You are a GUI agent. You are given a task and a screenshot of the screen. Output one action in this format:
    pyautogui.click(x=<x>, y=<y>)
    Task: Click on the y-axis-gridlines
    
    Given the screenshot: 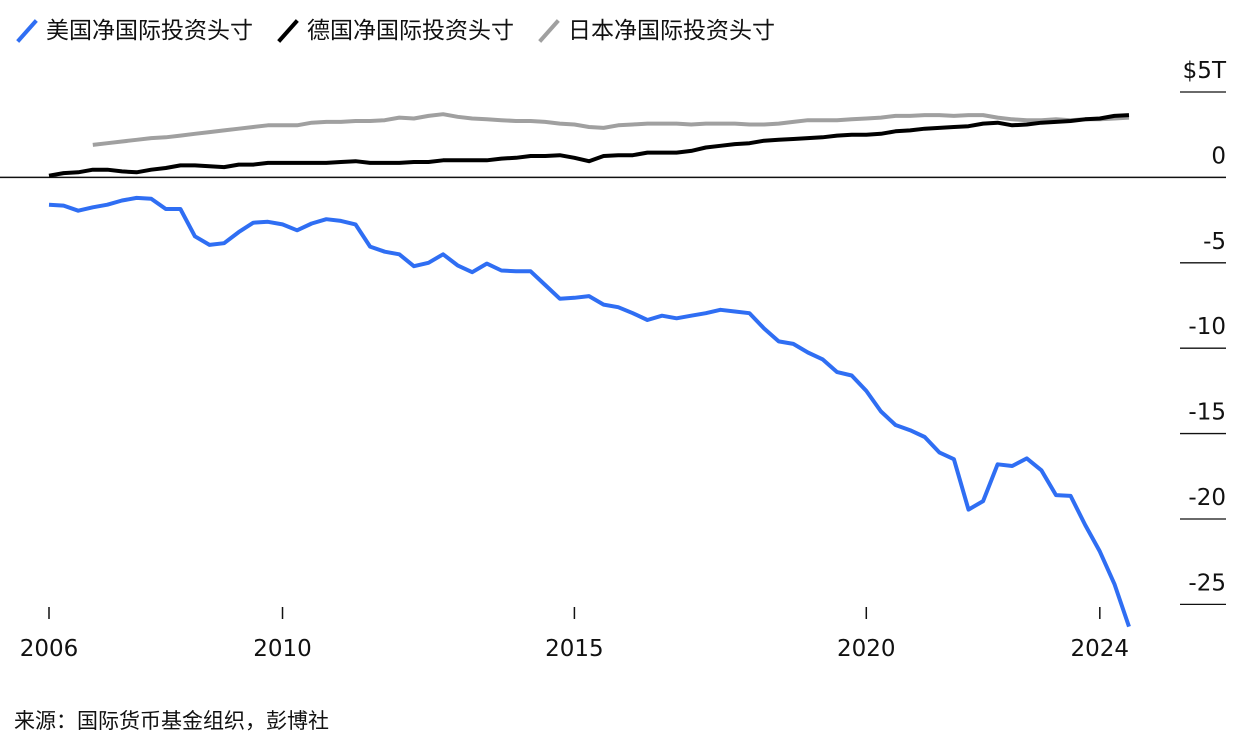 What is the action you would take?
    pyautogui.click(x=1203, y=348)
    